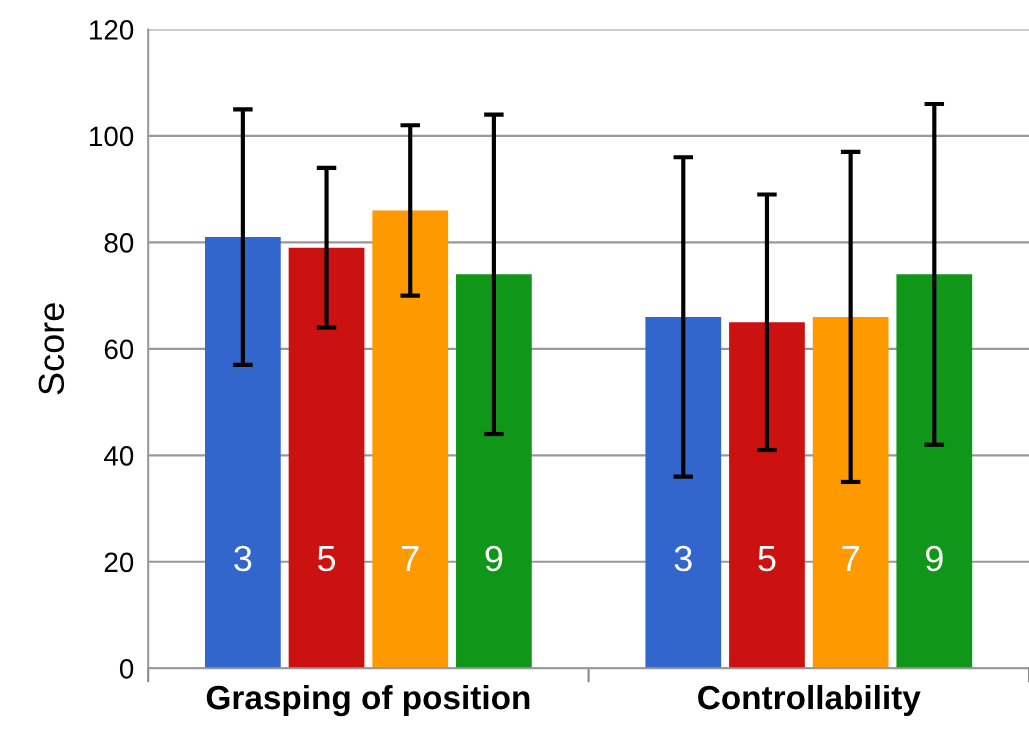  Describe the element at coordinates (126, 668) in the screenshot. I see `y-tick-label: 0` at that location.